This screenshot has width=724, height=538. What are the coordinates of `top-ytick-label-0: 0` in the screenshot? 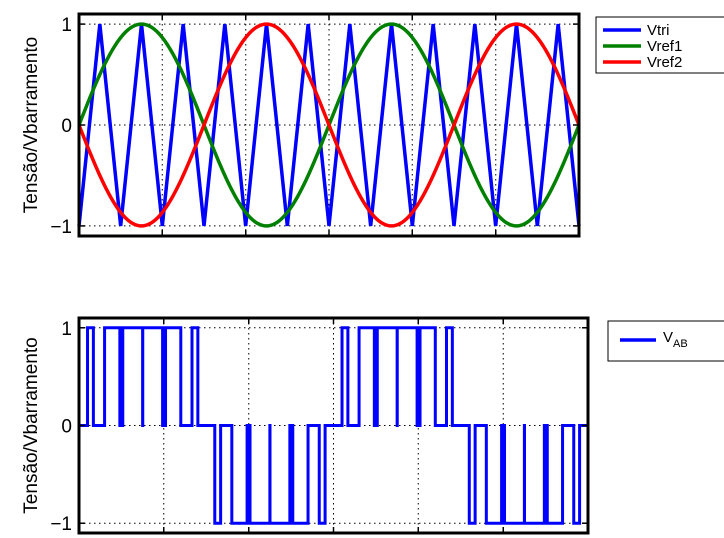 It's located at (66, 126).